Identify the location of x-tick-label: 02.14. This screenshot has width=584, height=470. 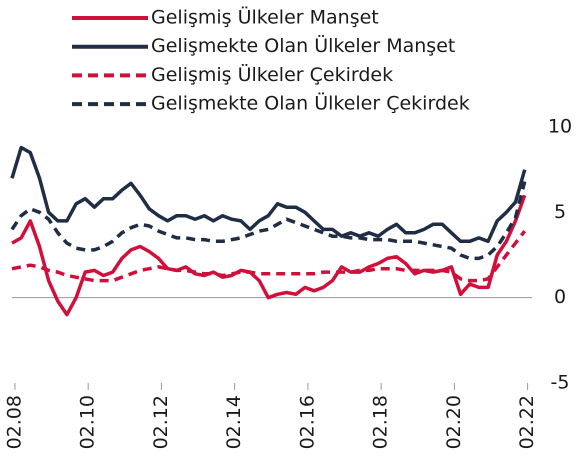
(234, 422).